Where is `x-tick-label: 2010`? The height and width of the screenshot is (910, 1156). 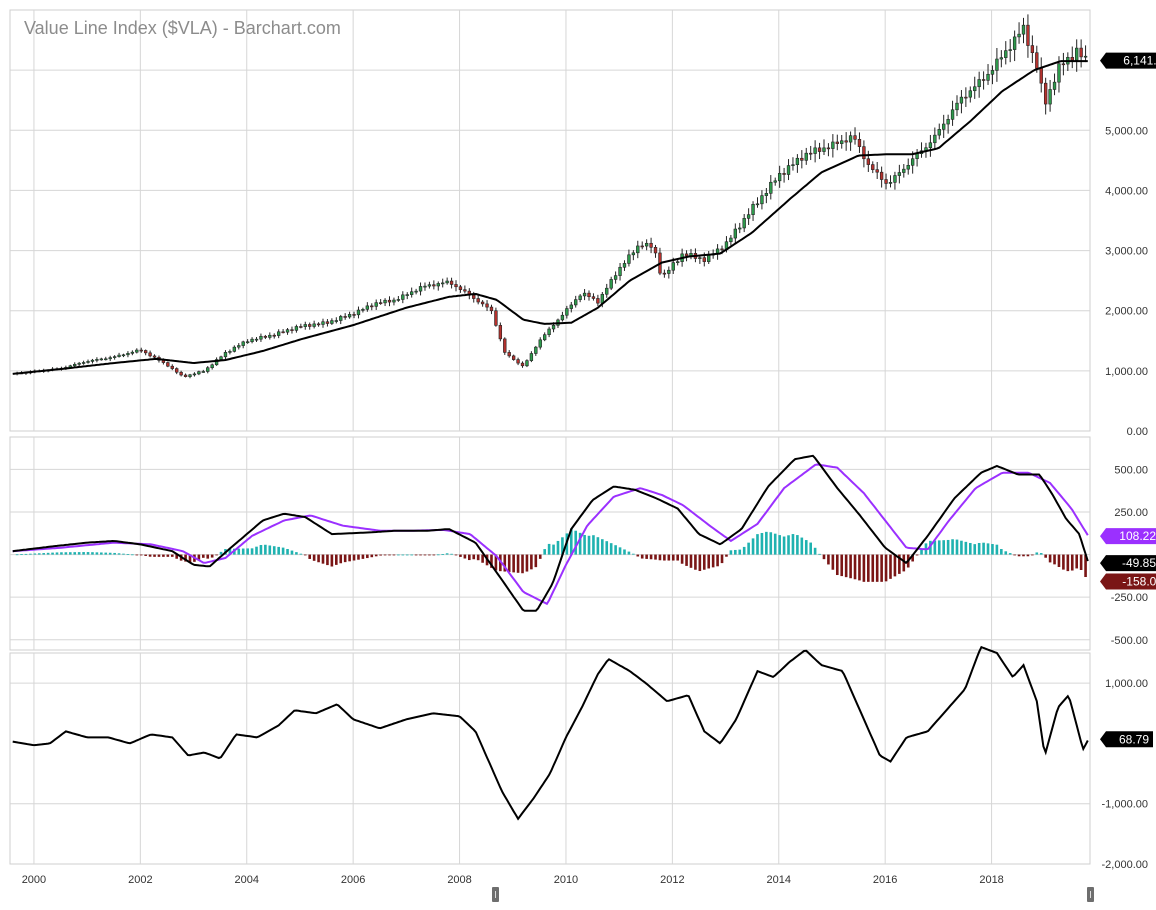
x-tick-label: 2010 is located at coordinates (566, 880).